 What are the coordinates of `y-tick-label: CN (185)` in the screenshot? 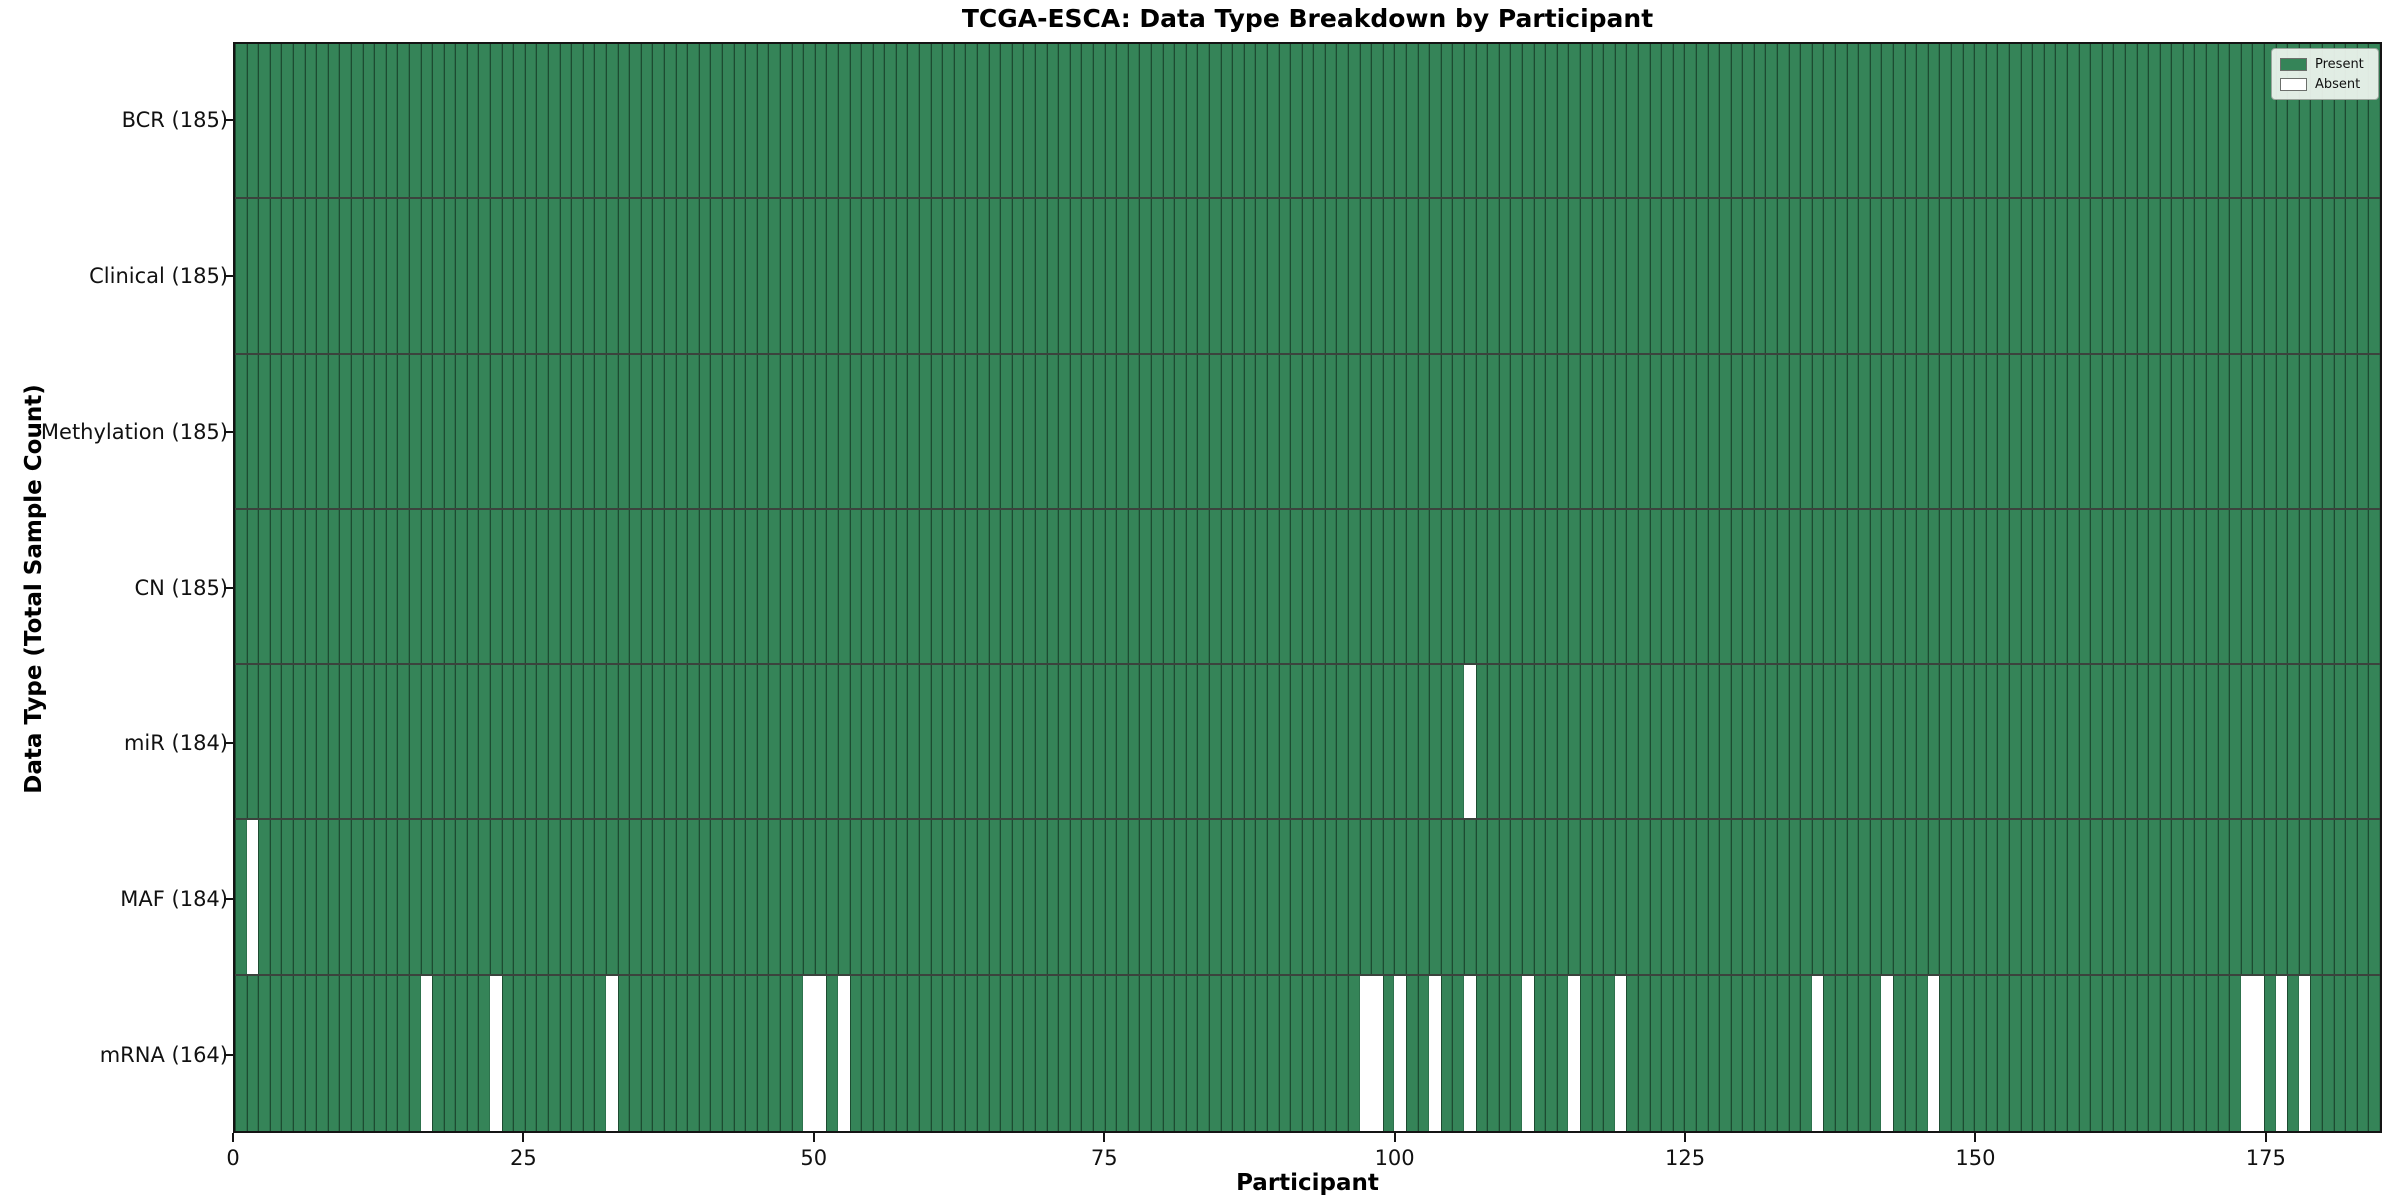 It's located at (181, 587).